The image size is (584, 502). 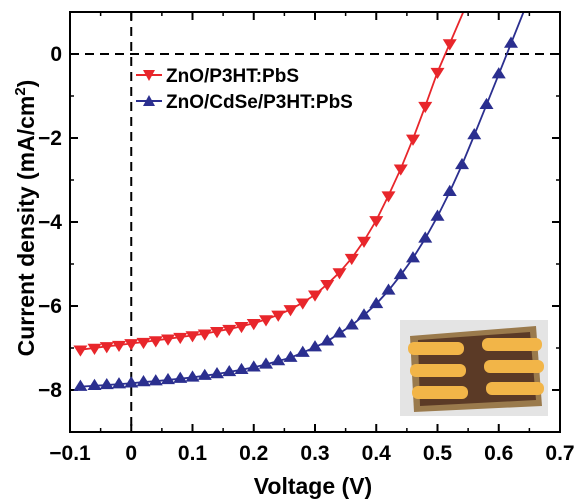 I want to click on device-photo-inset, so click(x=474, y=368).